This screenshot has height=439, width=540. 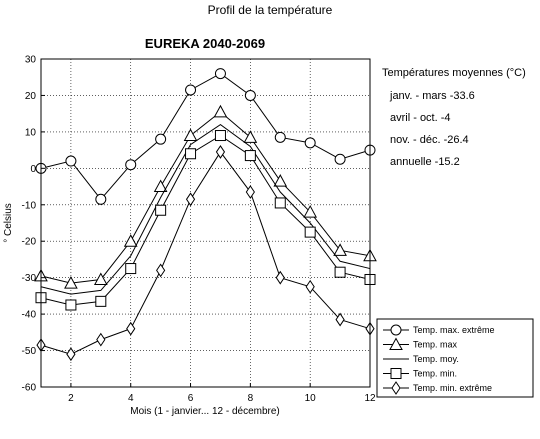 What do you see at coordinates (425, 162) in the screenshot?
I see `info-line-annual: annuelle -15.2` at bounding box center [425, 162].